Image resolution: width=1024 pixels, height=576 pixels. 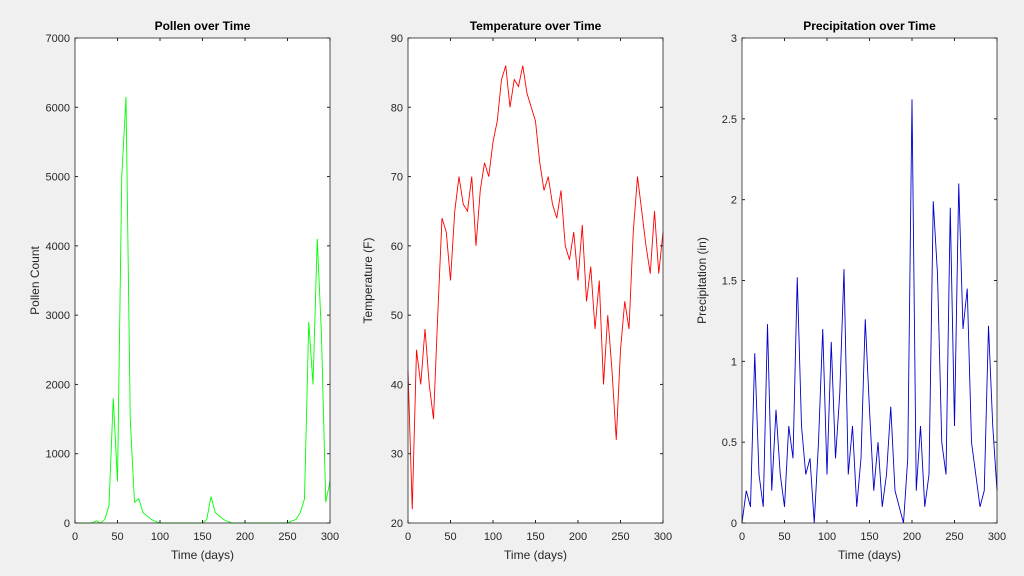 I want to click on y-tick-label: 70, so click(x=397, y=178).